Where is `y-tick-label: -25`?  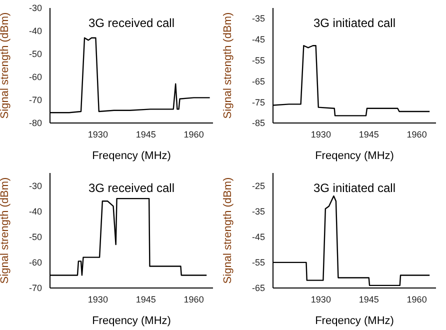
y-tick-label: -25 is located at coordinates (258, 185).